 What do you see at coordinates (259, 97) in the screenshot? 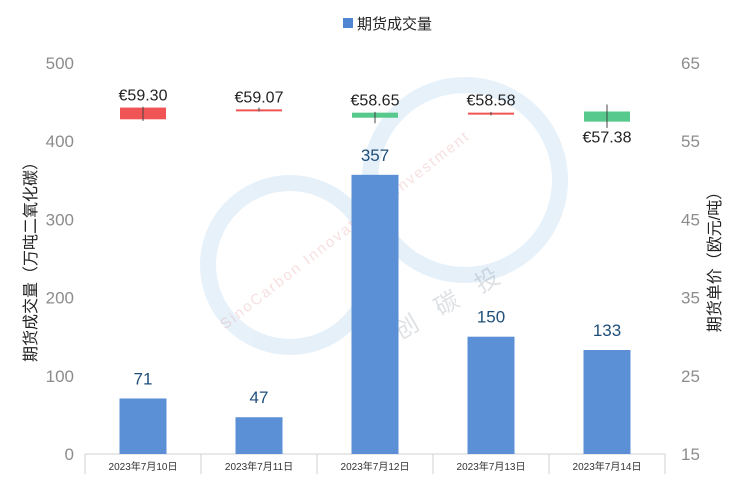
I see `price-label: €59.07` at bounding box center [259, 97].